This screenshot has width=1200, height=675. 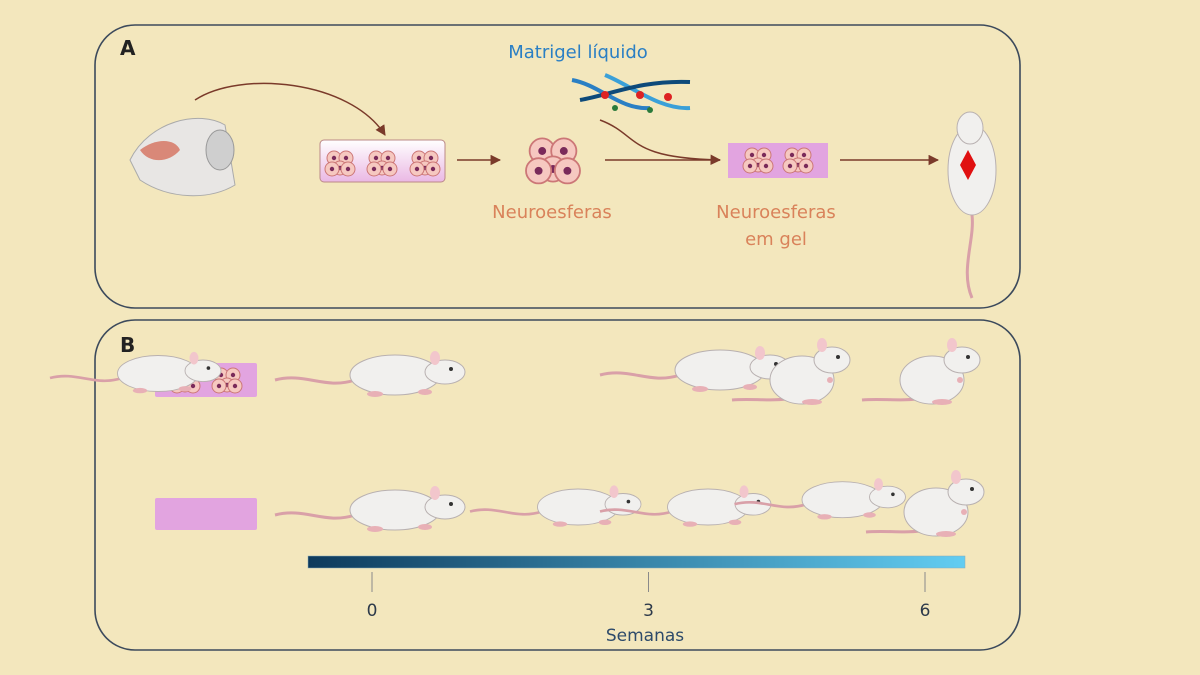 What do you see at coordinates (206, 514) in the screenshot?
I see `gel-empty` at bounding box center [206, 514].